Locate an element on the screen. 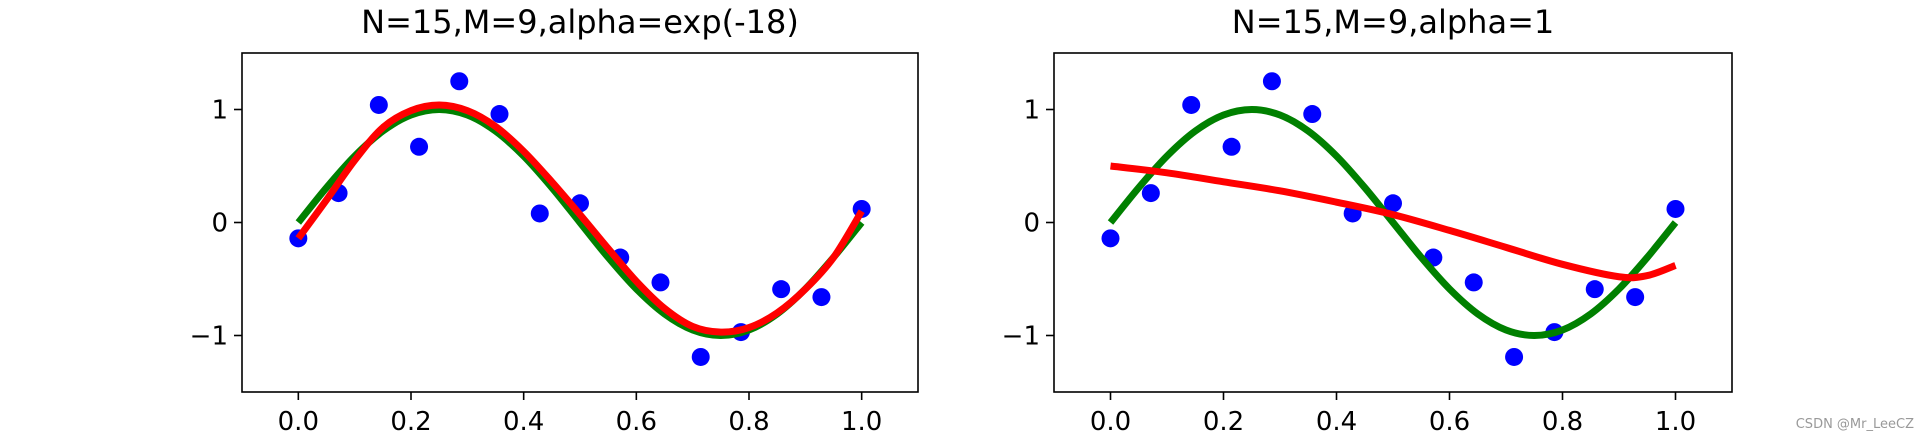 Image resolution: width=1924 pixels, height=440 pixels. chart-title: N=15,M=9,alpha=exp(-18) is located at coordinates (580, 22).